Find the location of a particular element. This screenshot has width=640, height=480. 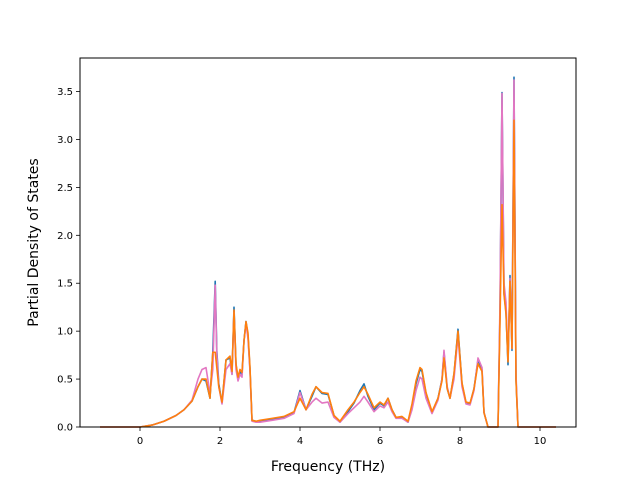

y-axis-label: Partial Density of States is located at coordinates (34, 242).